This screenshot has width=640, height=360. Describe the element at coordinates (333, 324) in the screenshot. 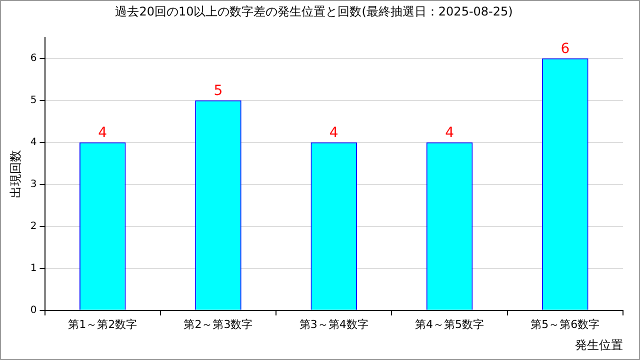

I see `x-tick-label: 第3～第4数字` at that location.